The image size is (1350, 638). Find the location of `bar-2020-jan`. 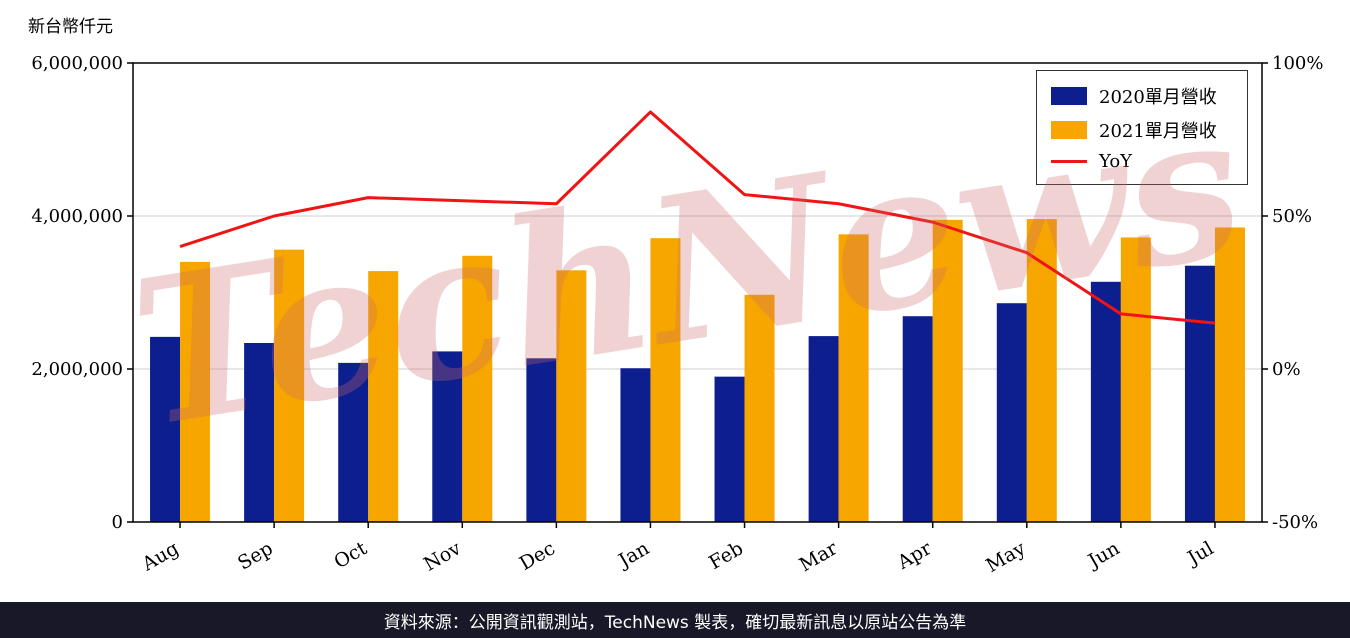

bar-2020-jan is located at coordinates (635, 445).